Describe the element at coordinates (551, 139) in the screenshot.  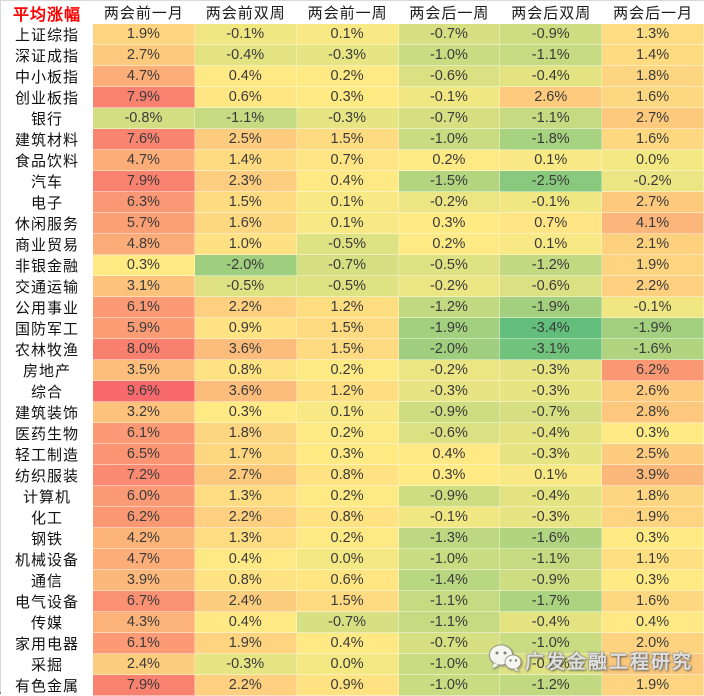
I see `value-cell: -1.8%` at that location.